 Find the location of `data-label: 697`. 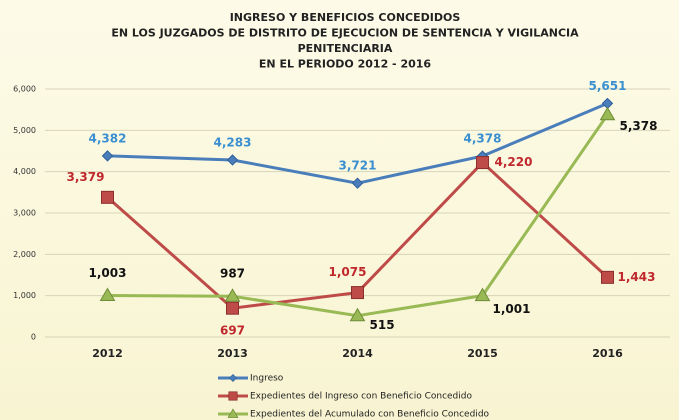

data-label: 697 is located at coordinates (232, 331).